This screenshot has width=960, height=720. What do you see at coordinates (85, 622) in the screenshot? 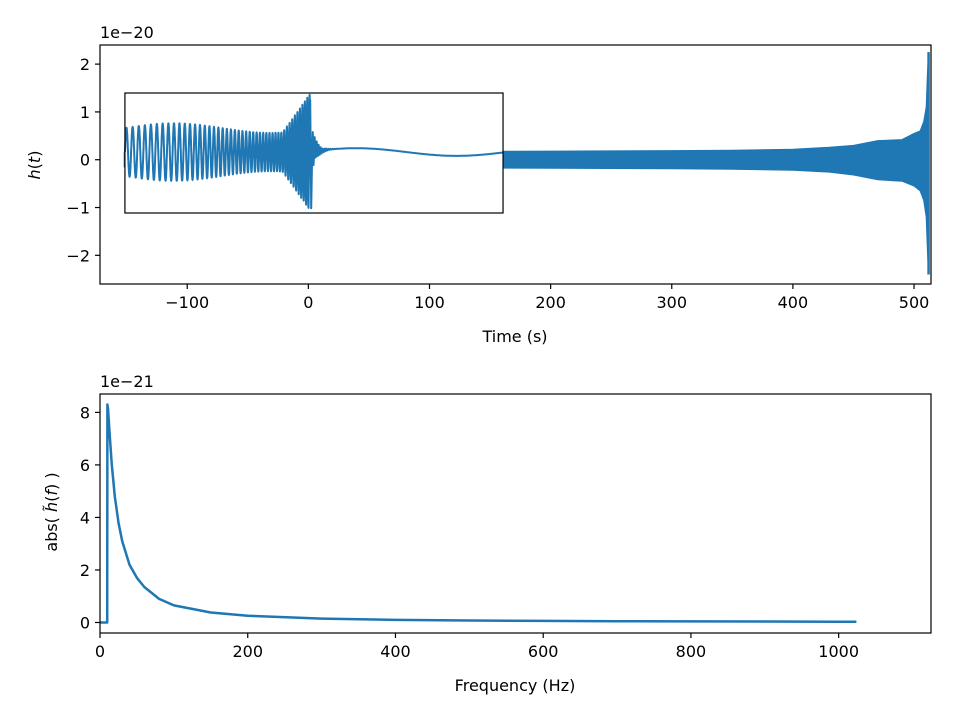
I see `bottom-ytick-label: 0` at bounding box center [85, 622].